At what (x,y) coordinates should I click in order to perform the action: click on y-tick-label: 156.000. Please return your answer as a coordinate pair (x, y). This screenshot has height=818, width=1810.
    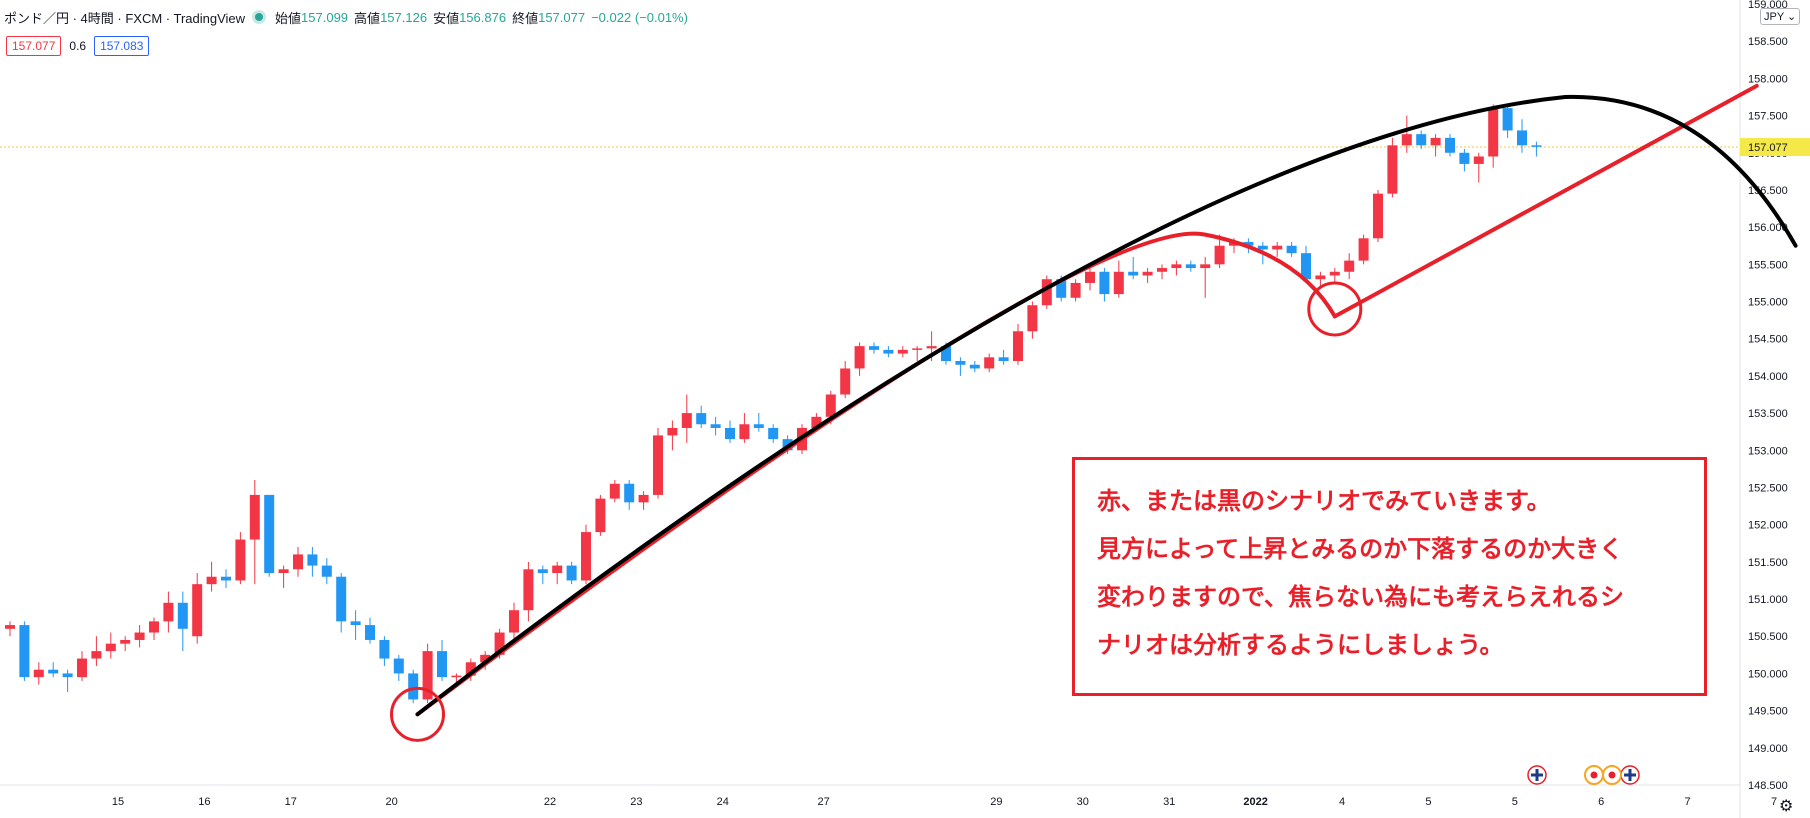
    Looking at the image, I should click on (1768, 228).